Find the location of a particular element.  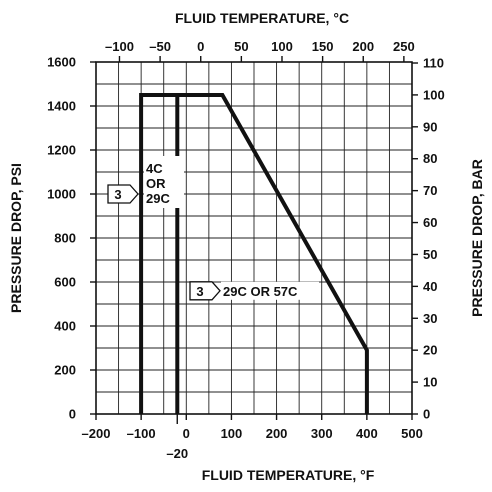

x-top-tick-label: 0 is located at coordinates (200, 46).